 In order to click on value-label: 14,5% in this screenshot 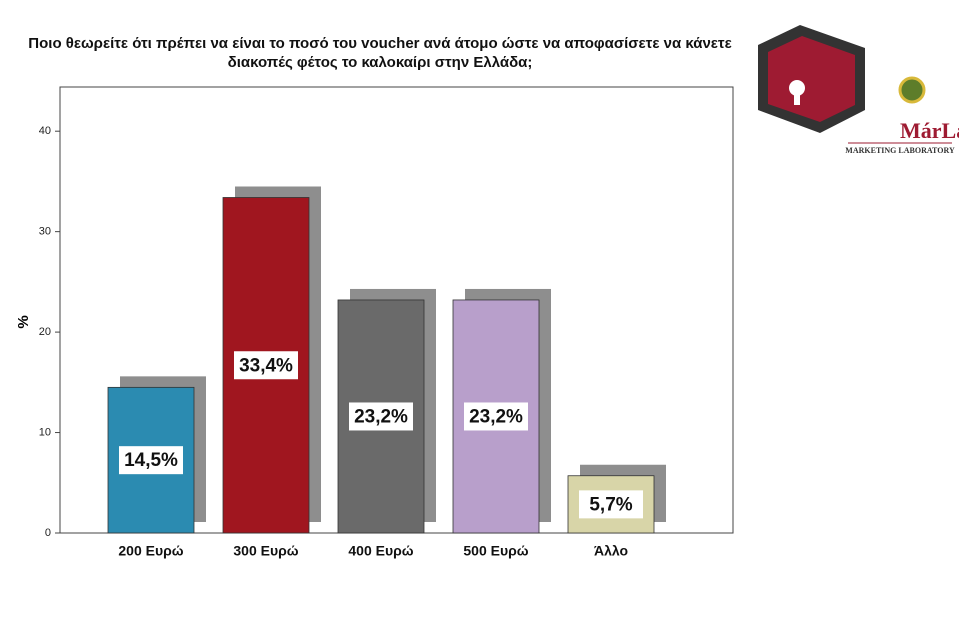, I will do `click(151, 460)`.